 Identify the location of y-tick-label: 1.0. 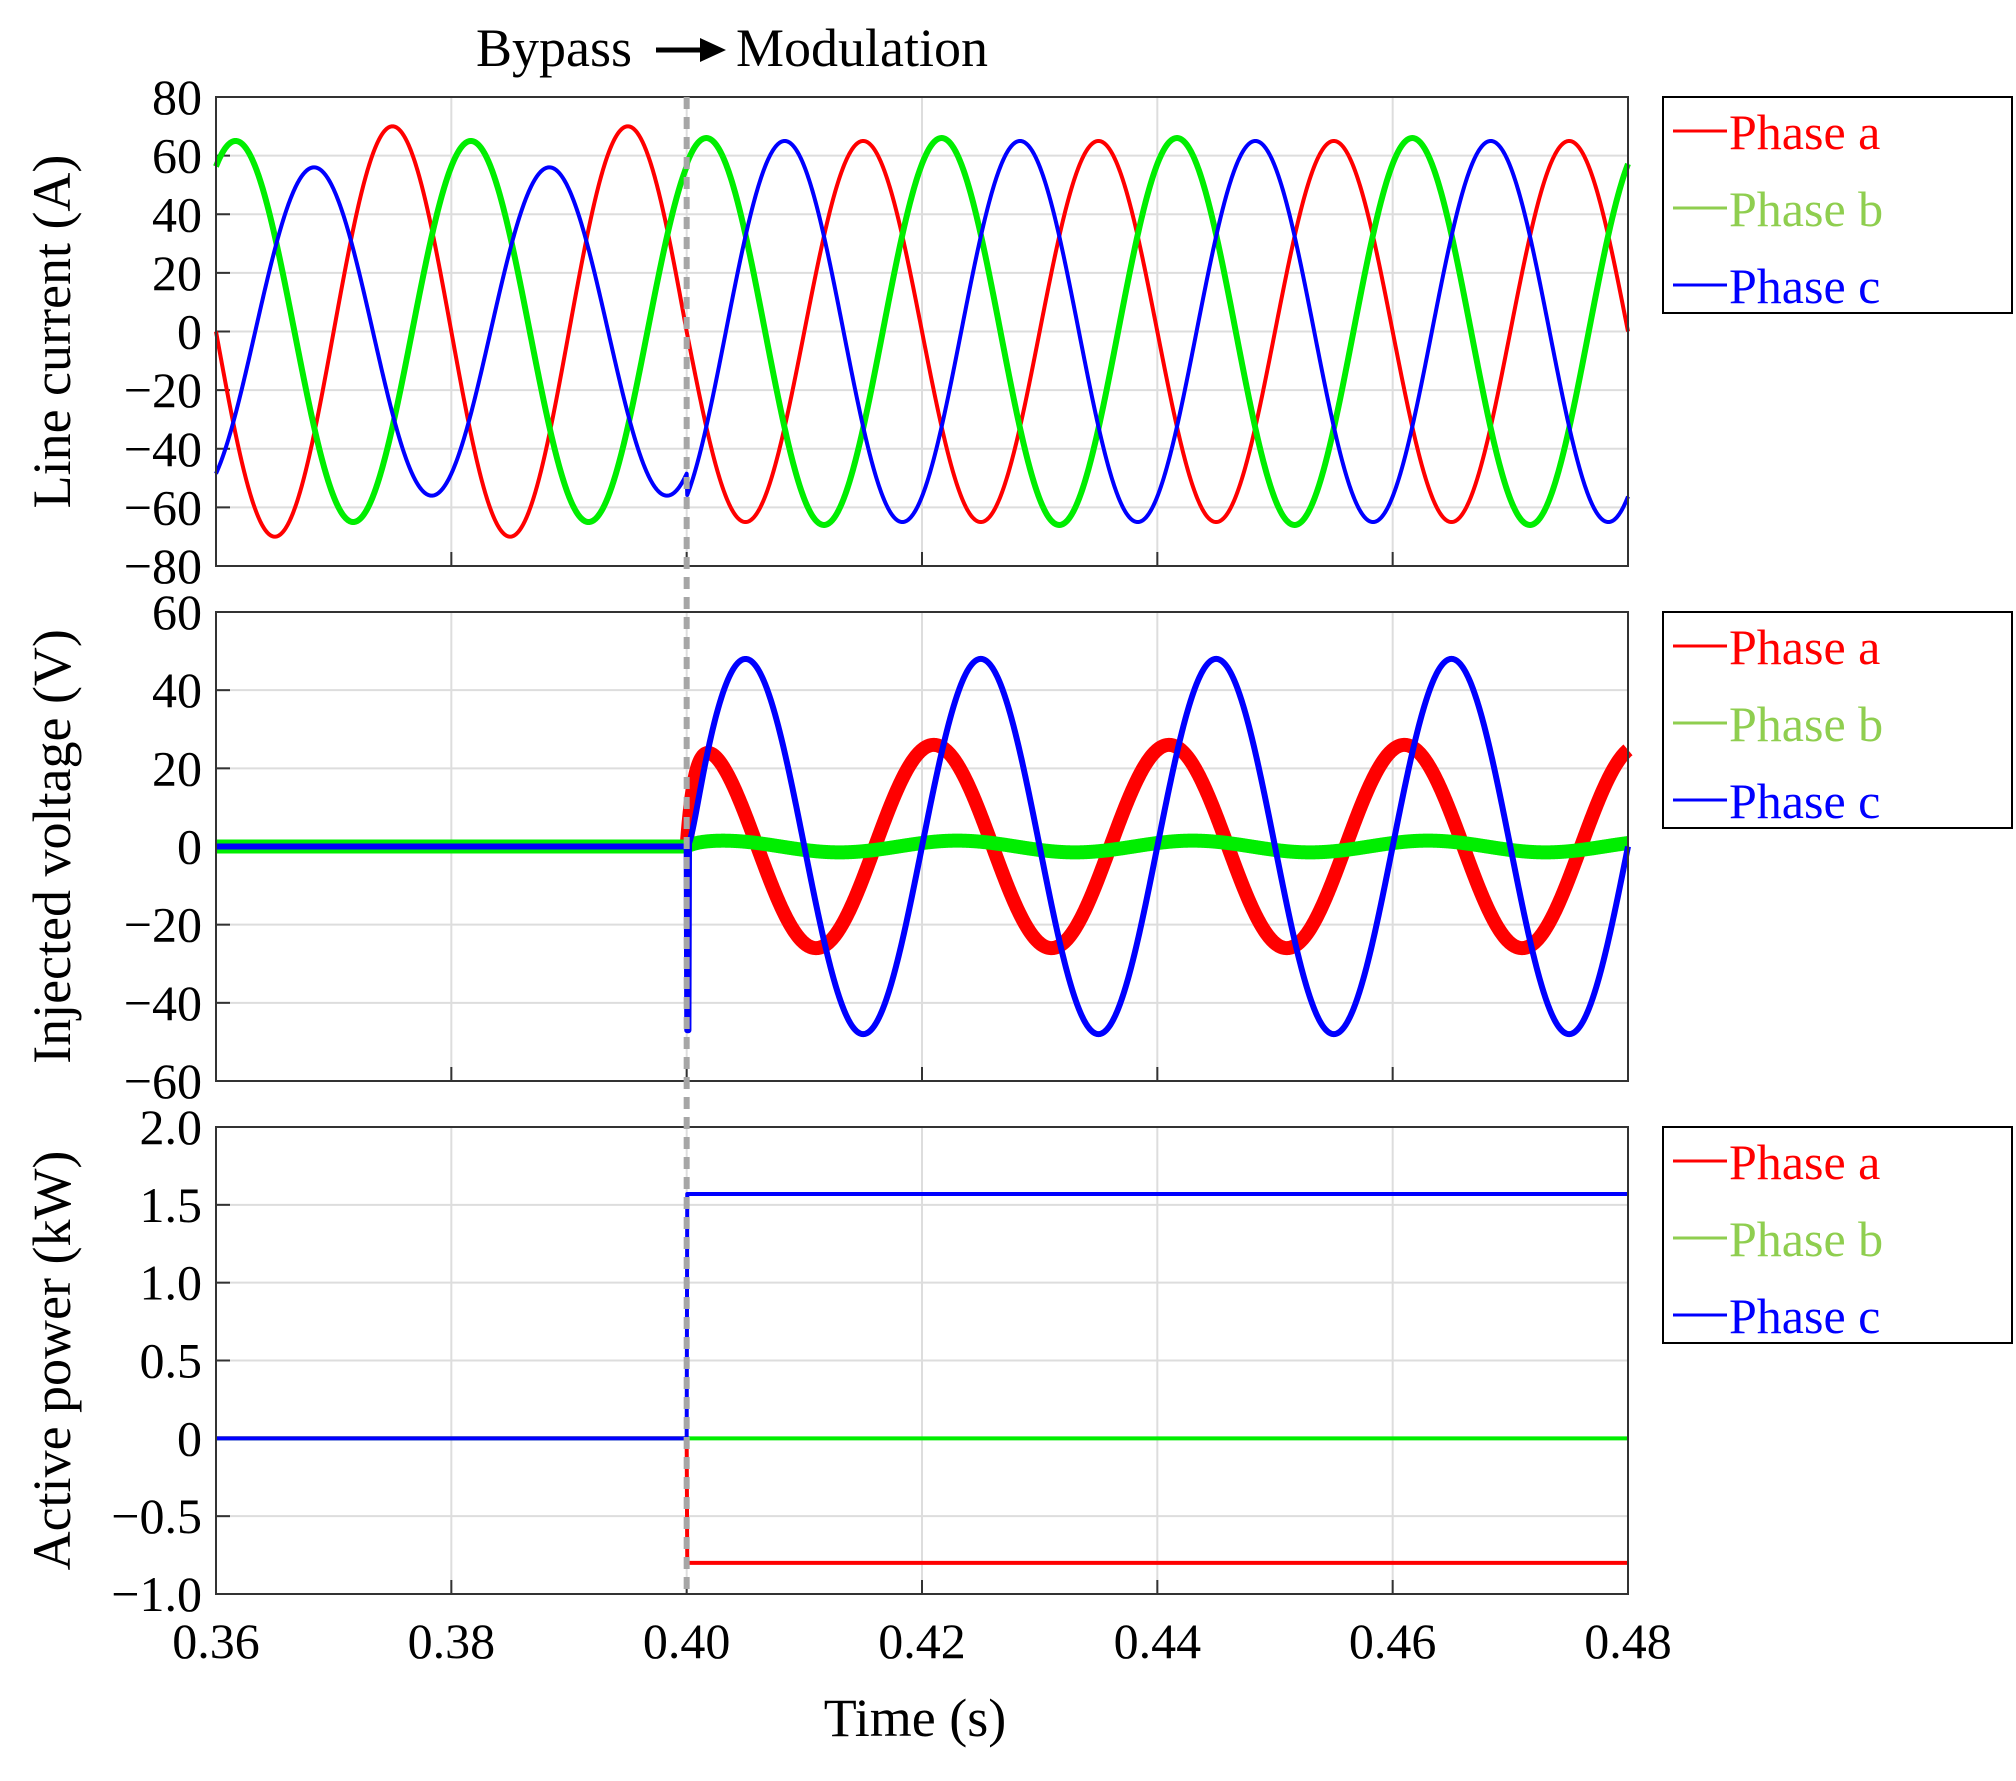
(171, 1283).